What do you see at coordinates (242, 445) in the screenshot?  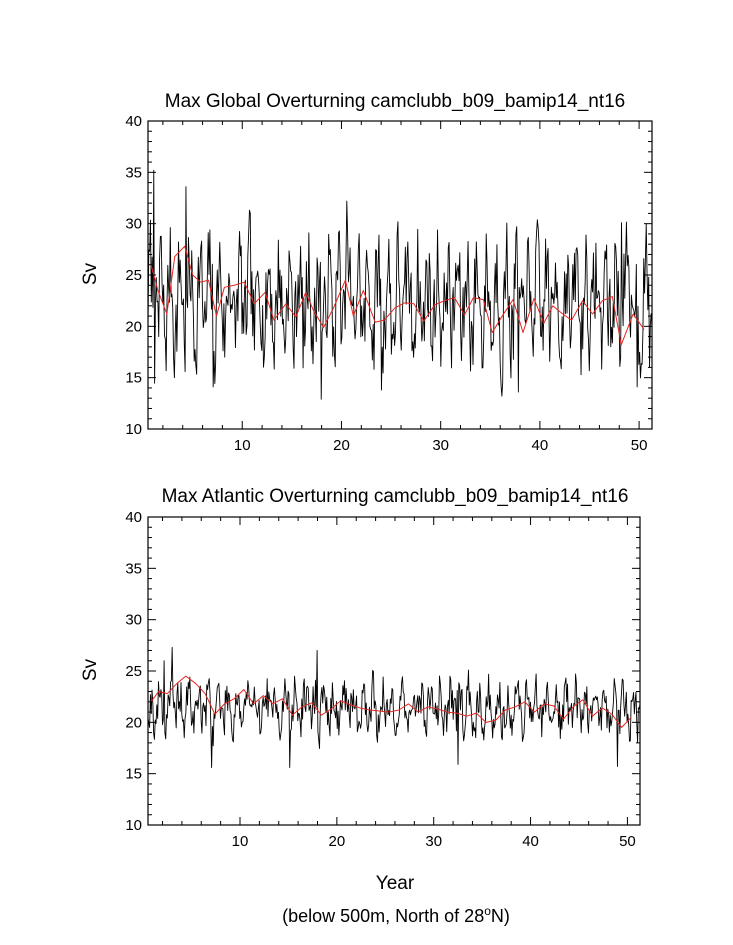 I see `global-x-tick-label: 10` at bounding box center [242, 445].